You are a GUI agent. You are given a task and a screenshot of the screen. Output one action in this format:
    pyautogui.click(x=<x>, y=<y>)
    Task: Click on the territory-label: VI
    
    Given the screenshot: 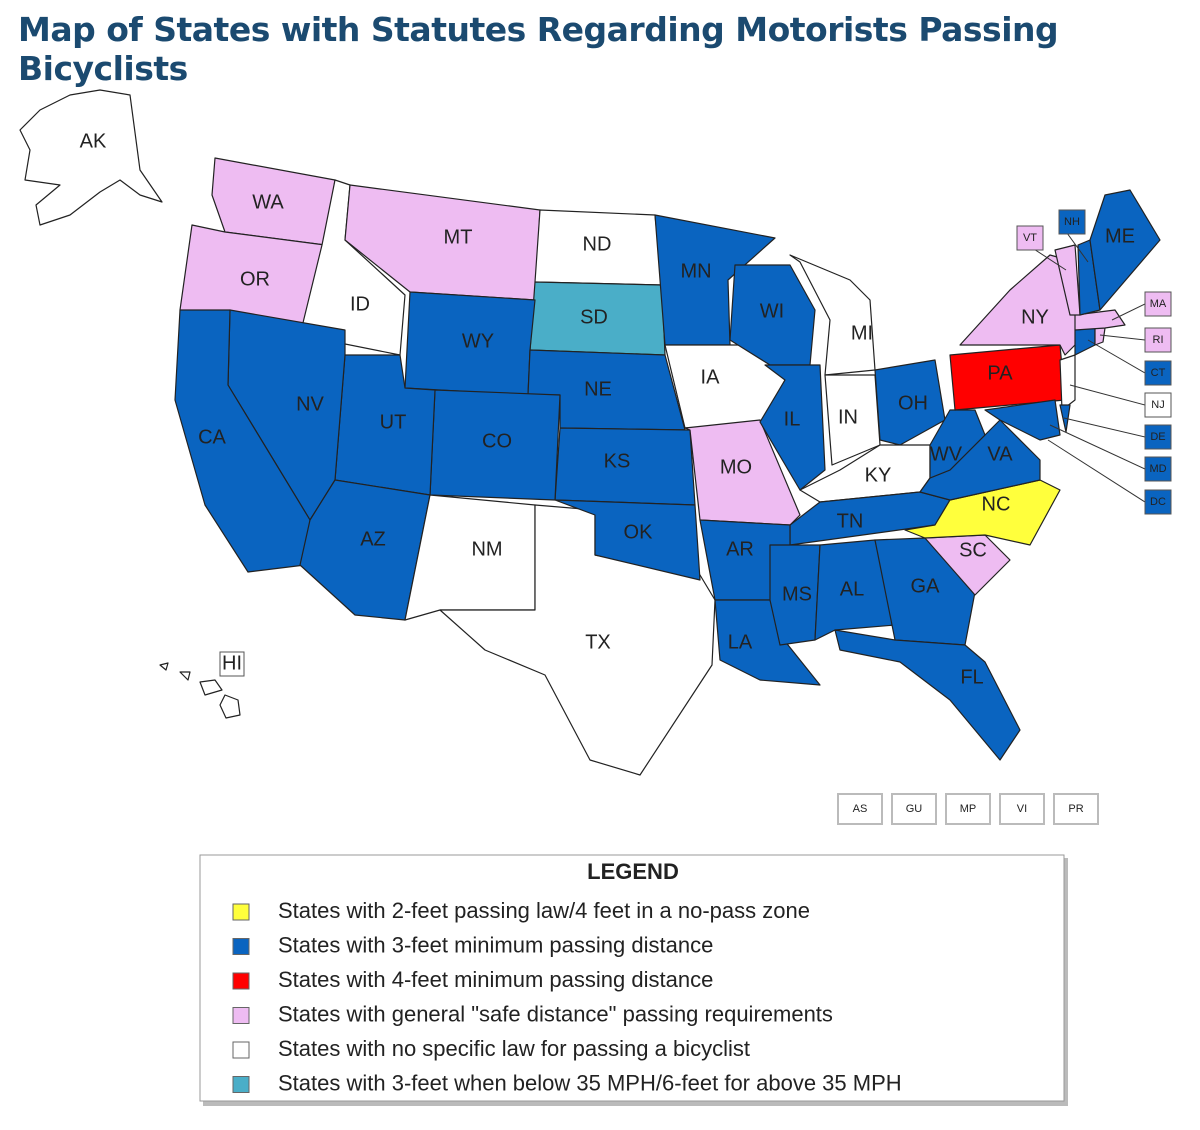 What is the action you would take?
    pyautogui.click(x=1022, y=809)
    